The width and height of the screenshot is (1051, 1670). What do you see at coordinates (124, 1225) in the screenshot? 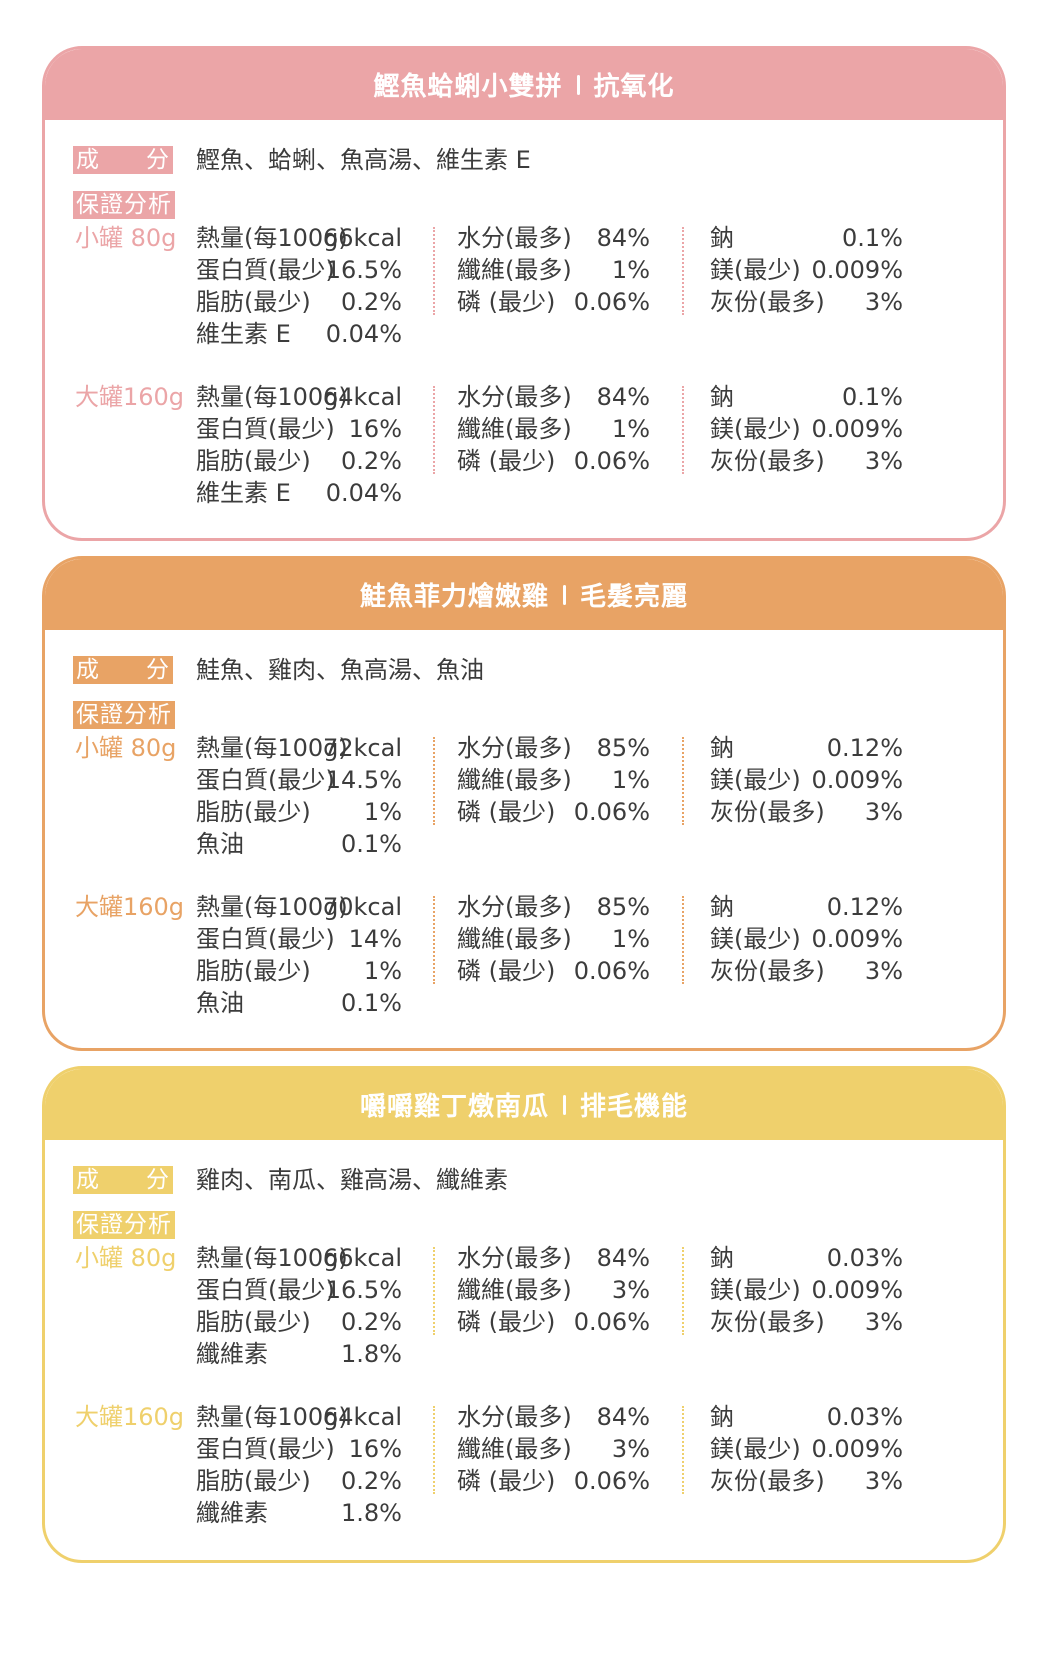
I see `guaranteed-analysis-label: 保證分析` at bounding box center [124, 1225].